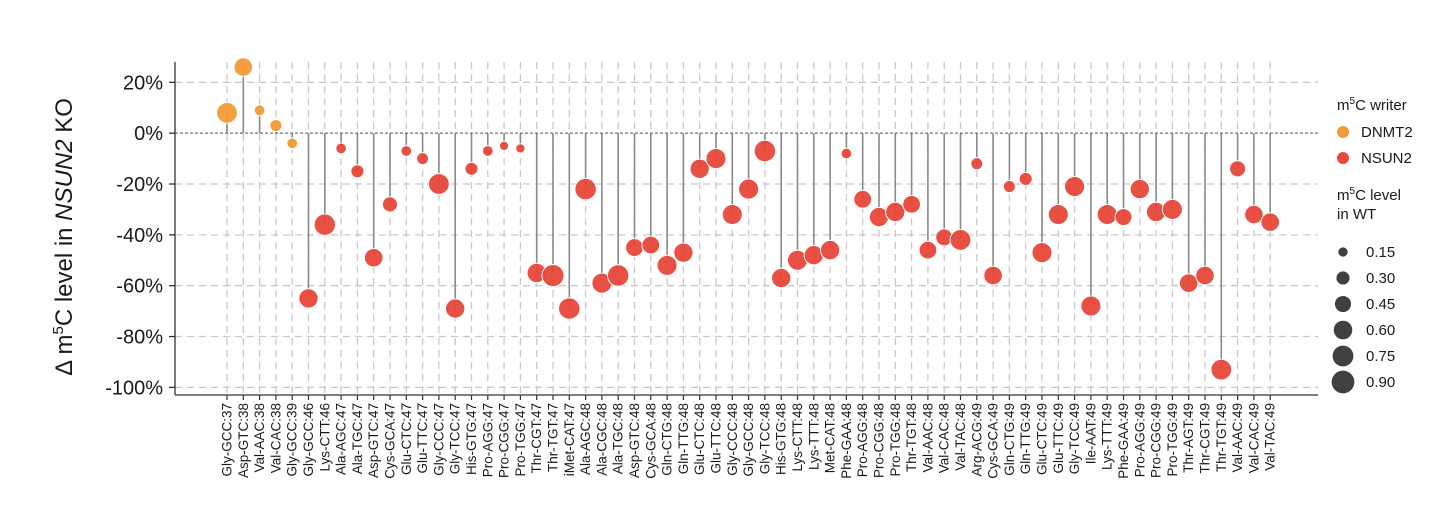 This screenshot has width=1436, height=530. Describe the element at coordinates (1380, 356) in the screenshot. I see `legend-size-label: 0.75` at that location.